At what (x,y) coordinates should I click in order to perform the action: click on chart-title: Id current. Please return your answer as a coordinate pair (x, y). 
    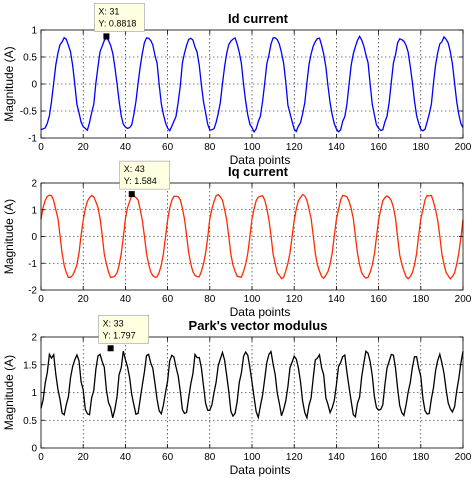
    Looking at the image, I should click on (258, 18).